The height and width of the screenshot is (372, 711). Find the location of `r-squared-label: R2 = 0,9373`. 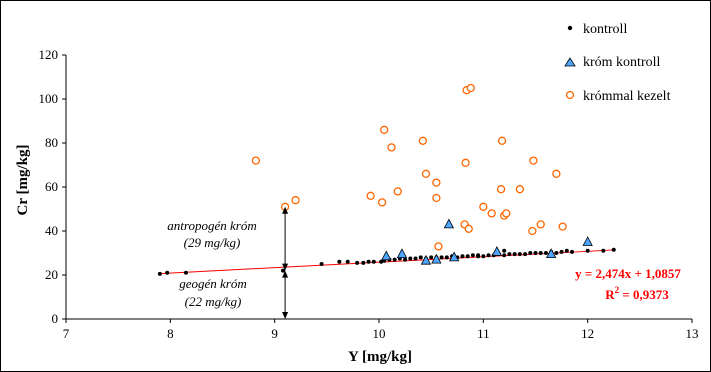

r-squared-label: R2 = 0,9373 is located at coordinates (637, 293).